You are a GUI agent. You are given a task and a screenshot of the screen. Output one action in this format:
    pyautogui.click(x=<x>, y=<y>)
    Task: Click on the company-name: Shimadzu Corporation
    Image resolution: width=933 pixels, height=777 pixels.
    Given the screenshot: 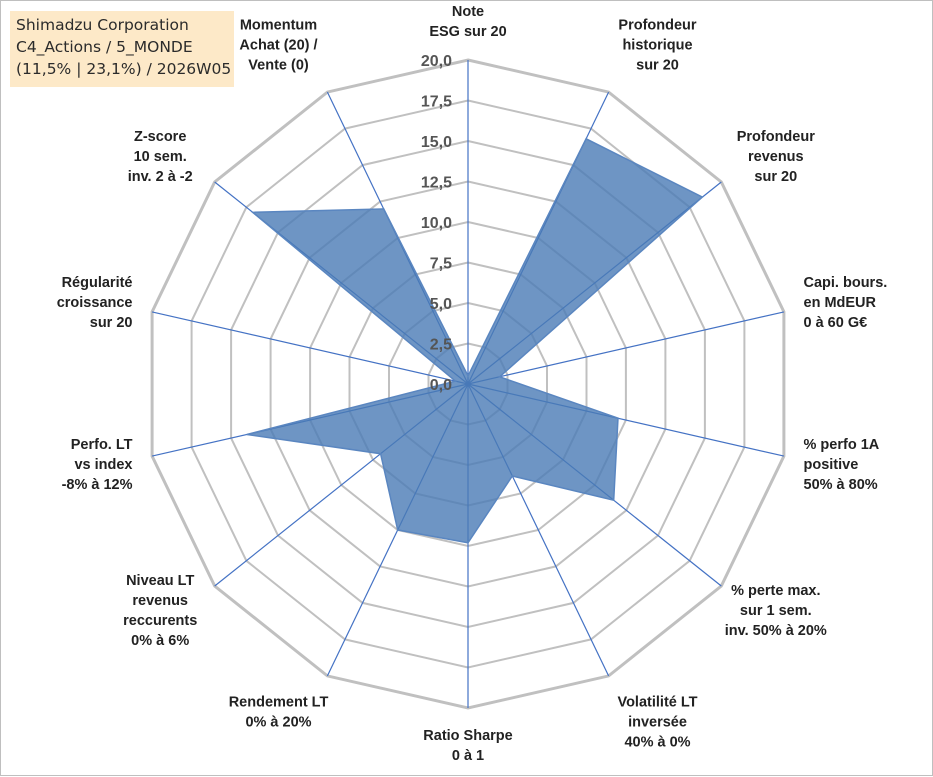 What is the action you would take?
    pyautogui.click(x=122, y=25)
    